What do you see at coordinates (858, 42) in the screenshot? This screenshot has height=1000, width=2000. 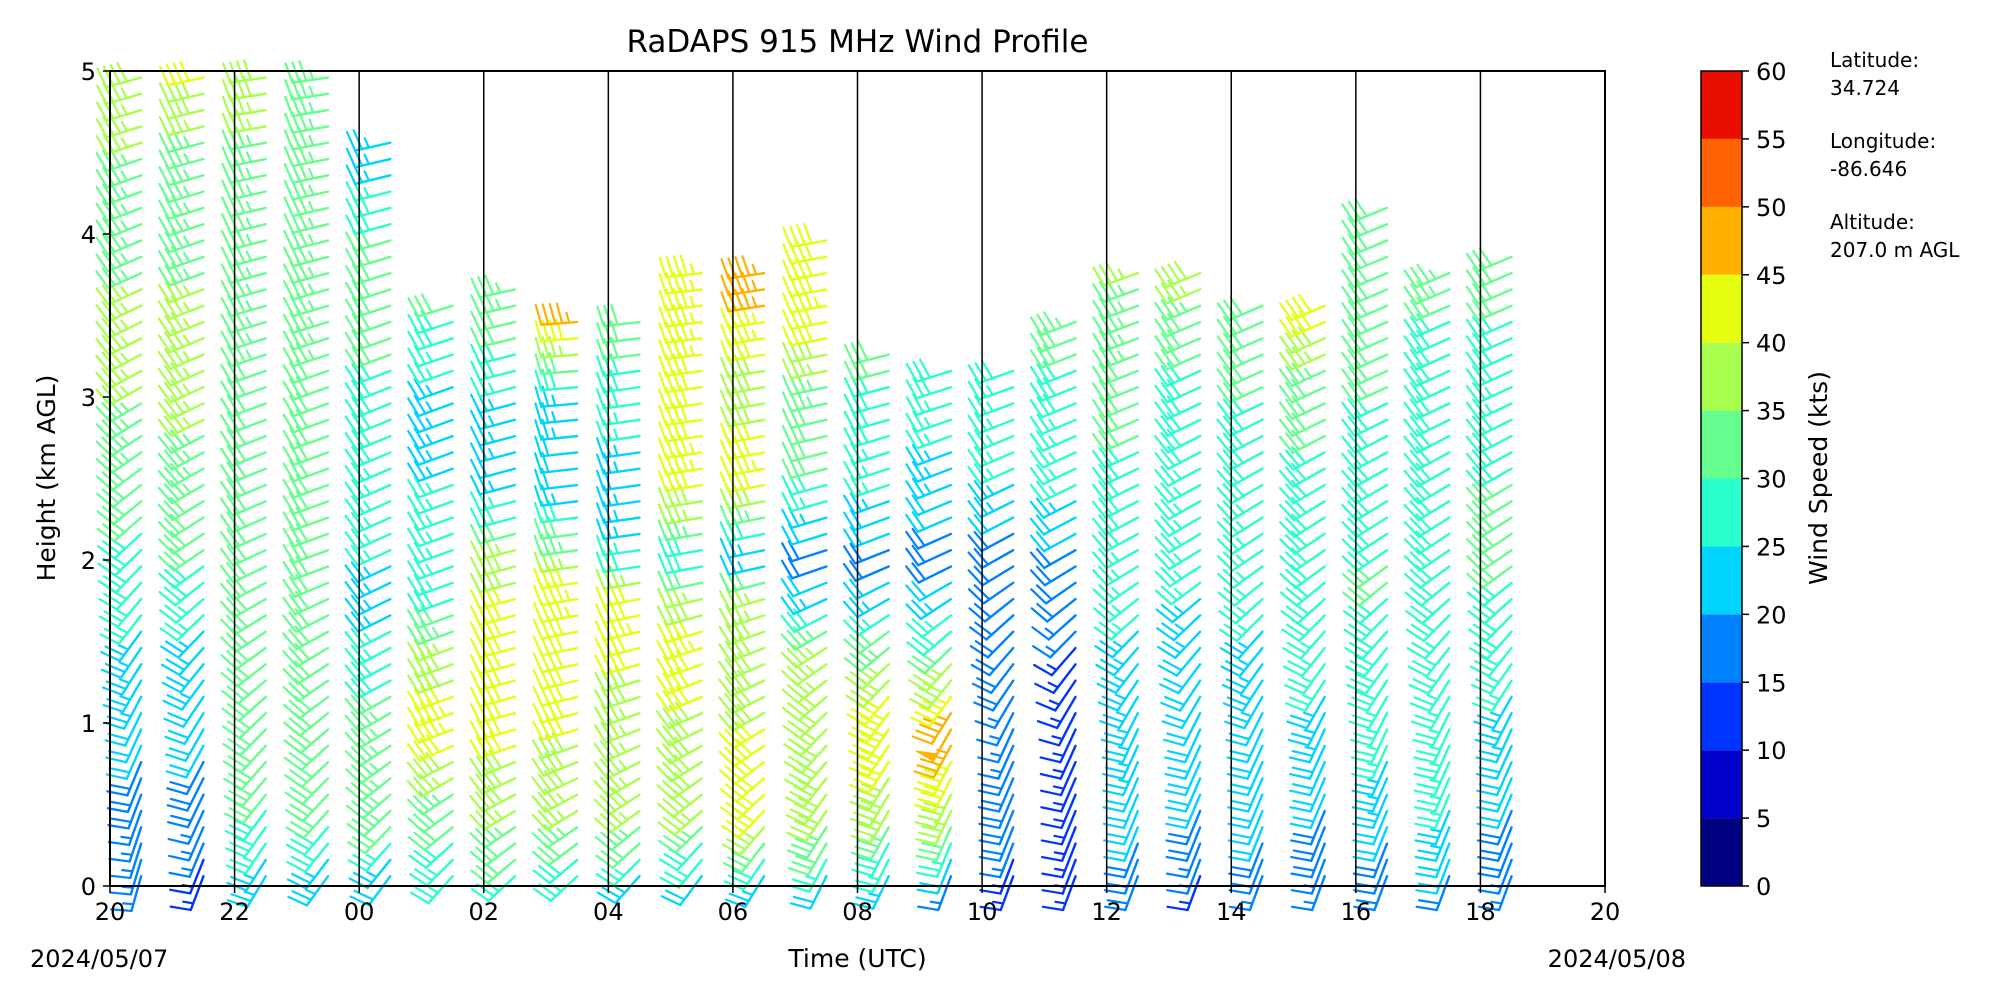 I see `chart-title: RaDAPS 915 MHz Wind Profile` at bounding box center [858, 42].